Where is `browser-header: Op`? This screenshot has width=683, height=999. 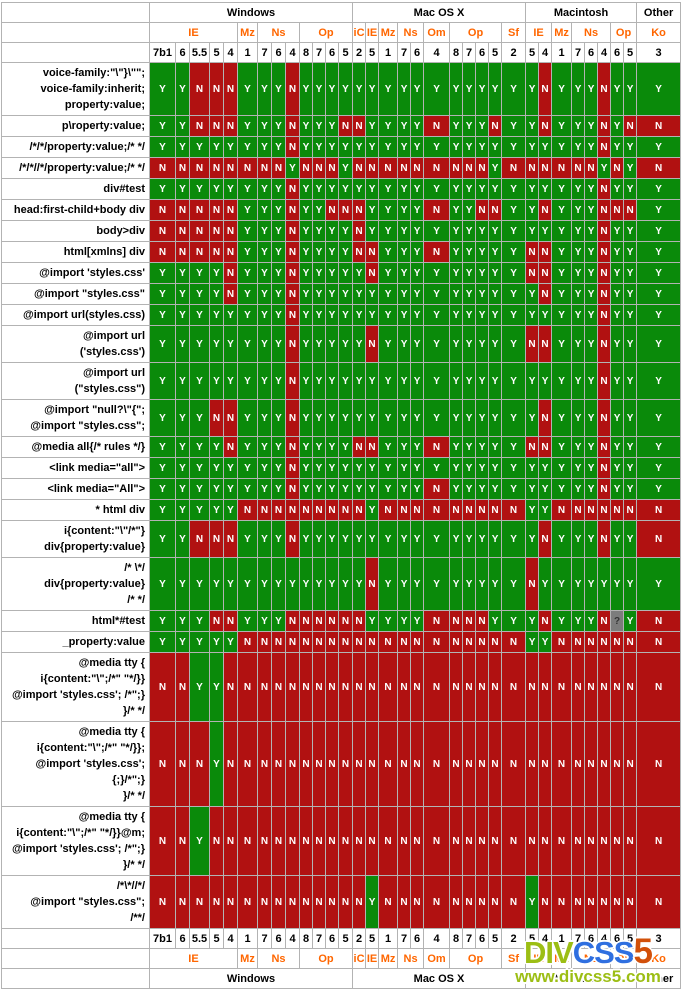
browser-header: Op is located at coordinates (326, 32).